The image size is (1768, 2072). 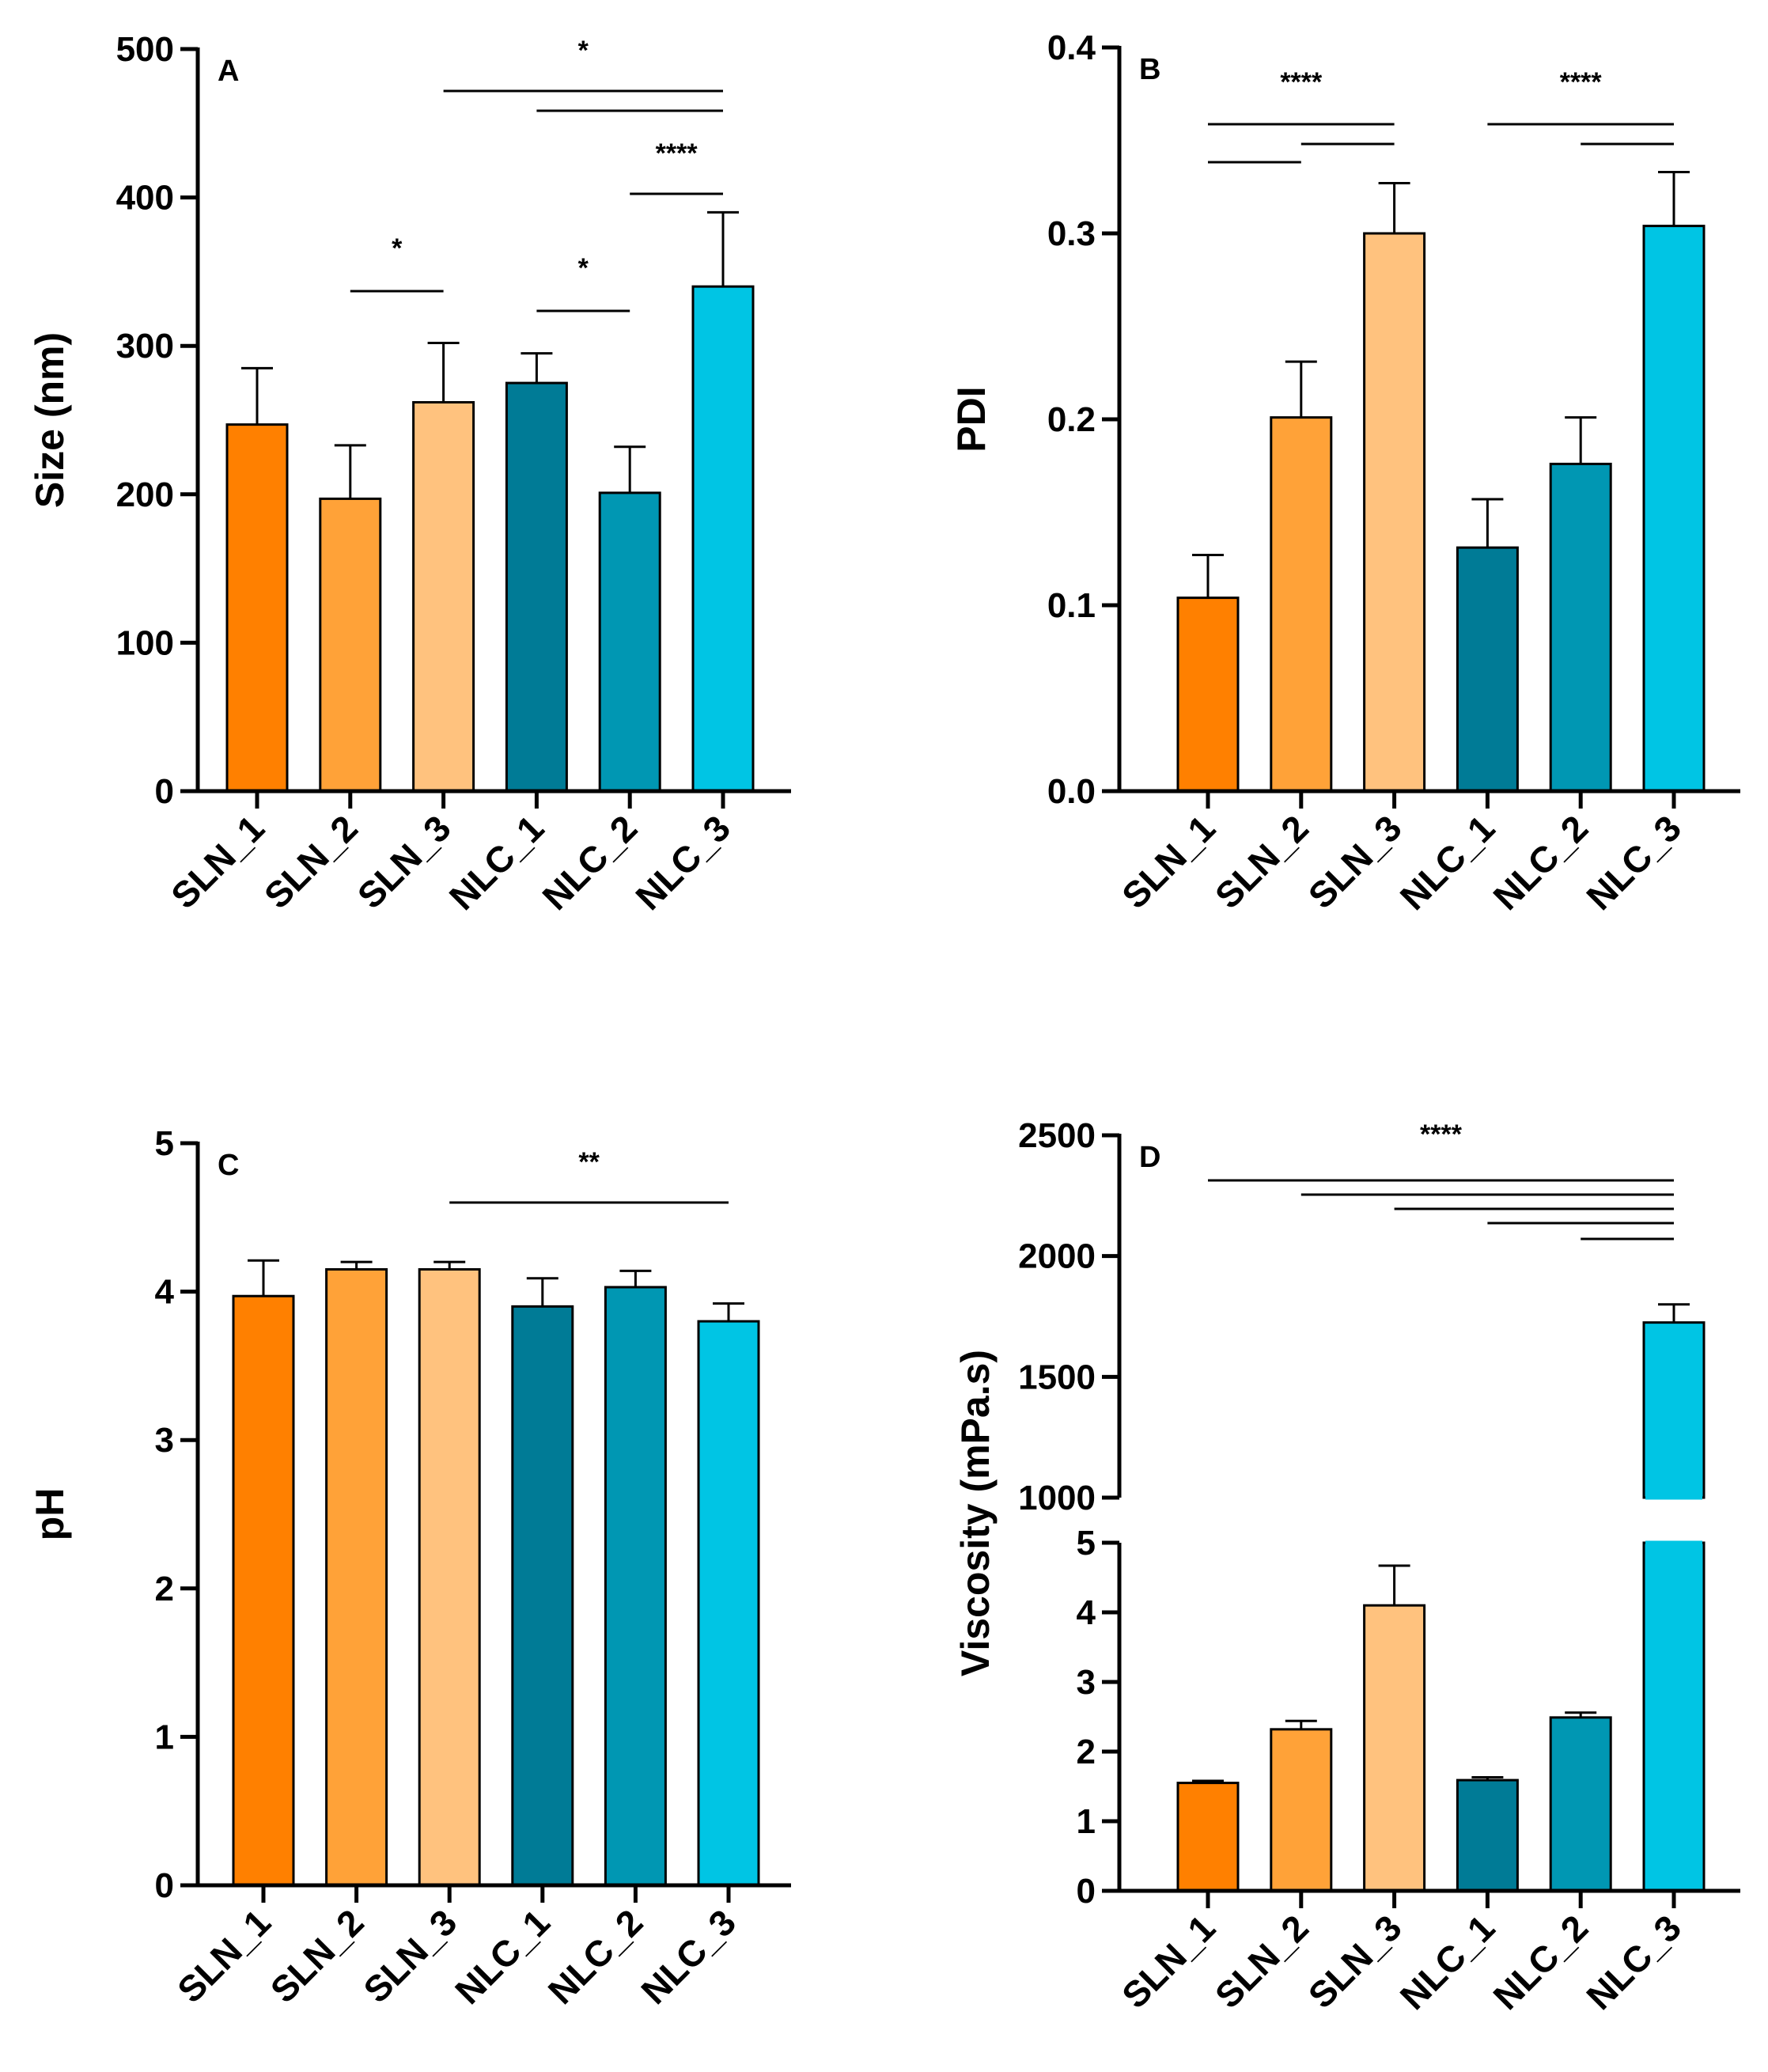 What do you see at coordinates (1441, 1134) in the screenshot?
I see `significance-label-d: ****` at bounding box center [1441, 1134].